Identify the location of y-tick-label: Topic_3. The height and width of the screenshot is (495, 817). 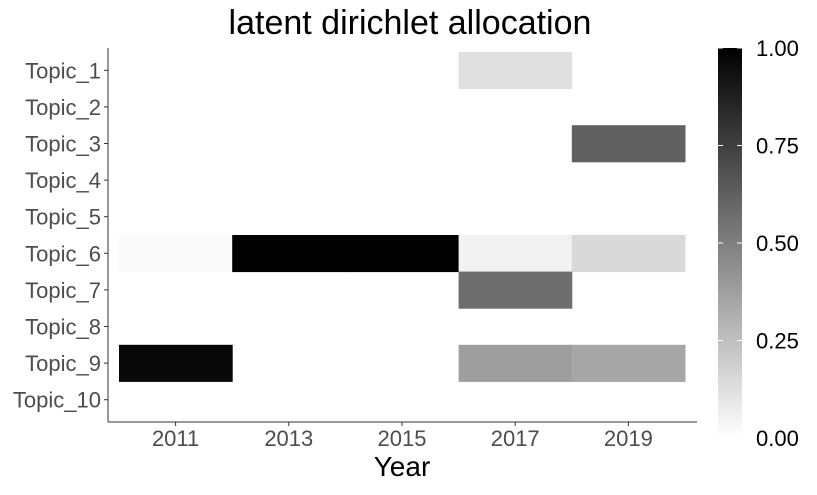
(63, 144).